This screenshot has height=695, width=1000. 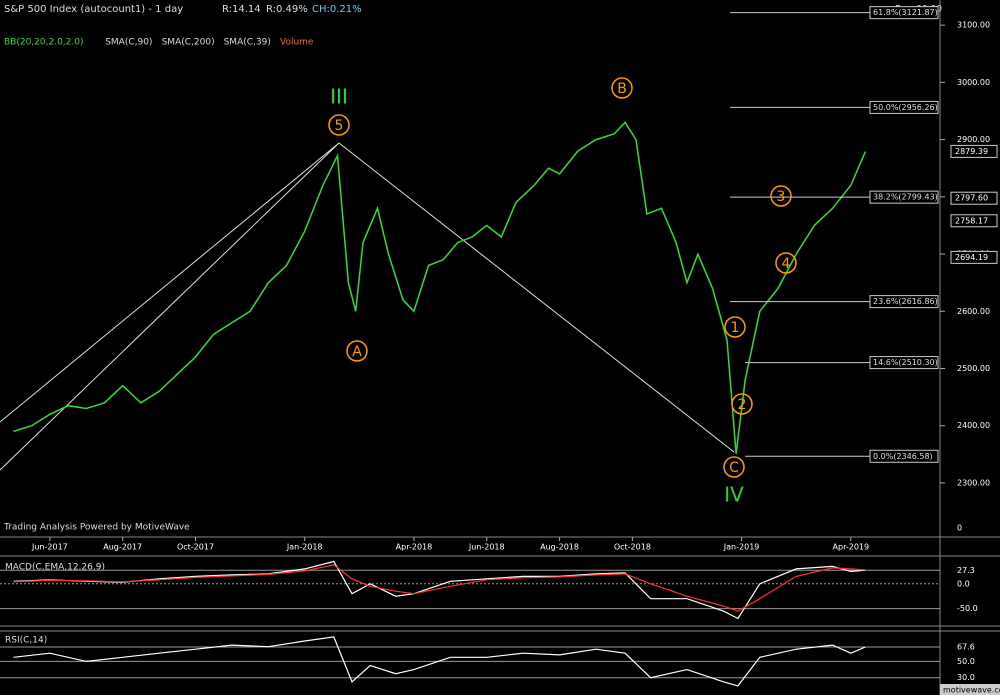 I want to click on x-tick-label: Oct-2018, so click(x=632, y=547).